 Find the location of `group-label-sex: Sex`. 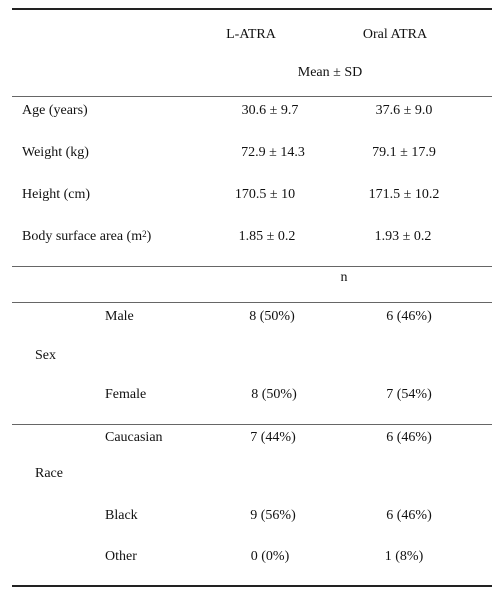

group-label-sex: Sex is located at coordinates (45, 355).